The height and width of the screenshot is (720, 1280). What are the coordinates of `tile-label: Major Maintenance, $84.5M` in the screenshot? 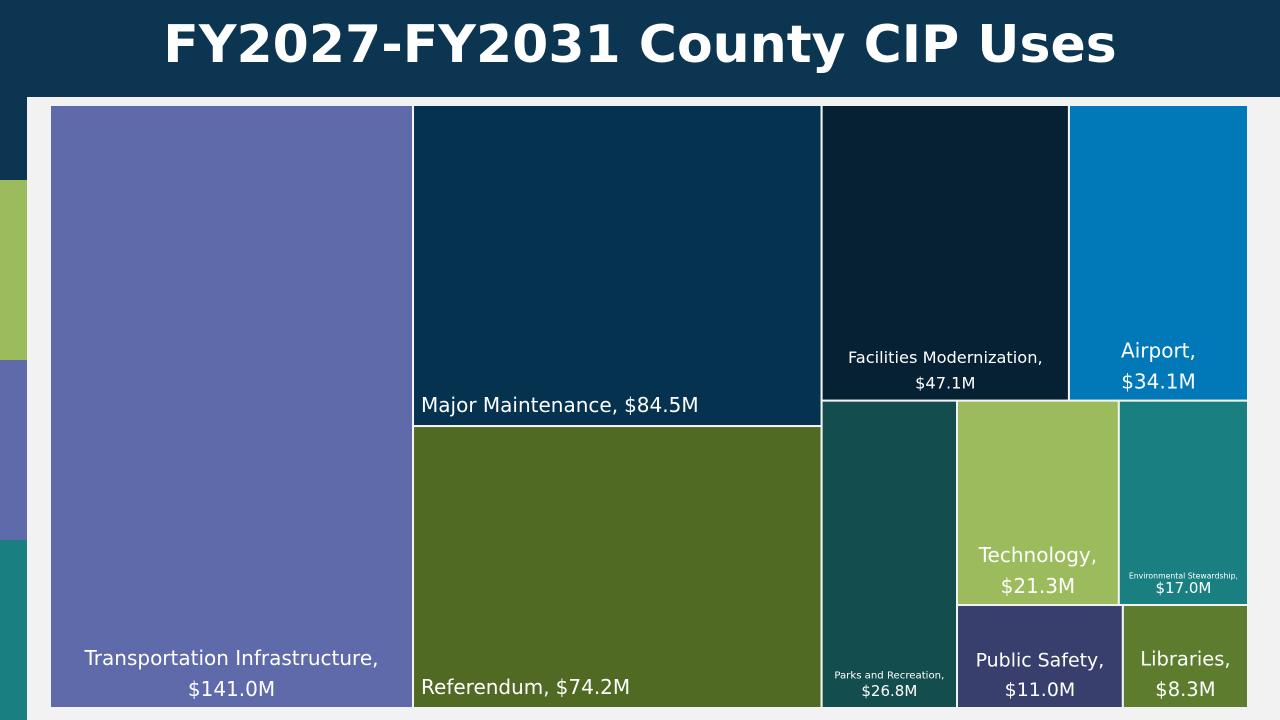 It's located at (560, 405).